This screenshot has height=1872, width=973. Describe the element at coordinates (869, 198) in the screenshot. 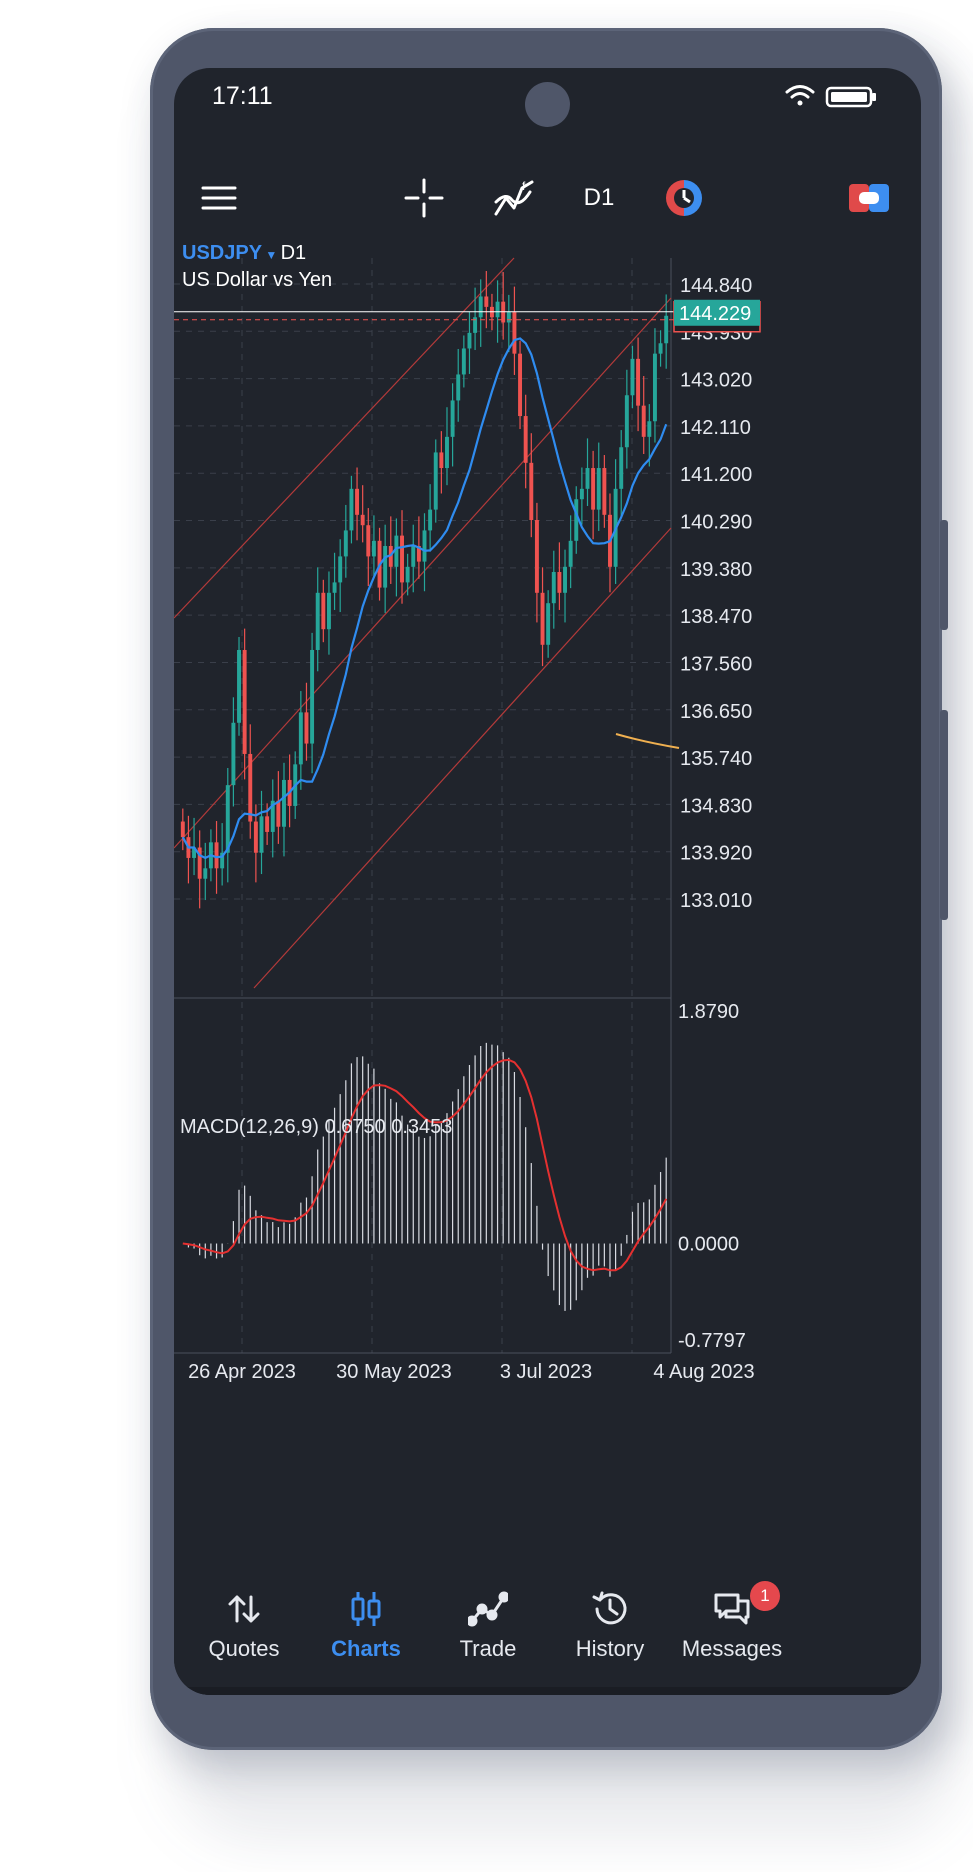

I see `trade-toggle-button` at that location.